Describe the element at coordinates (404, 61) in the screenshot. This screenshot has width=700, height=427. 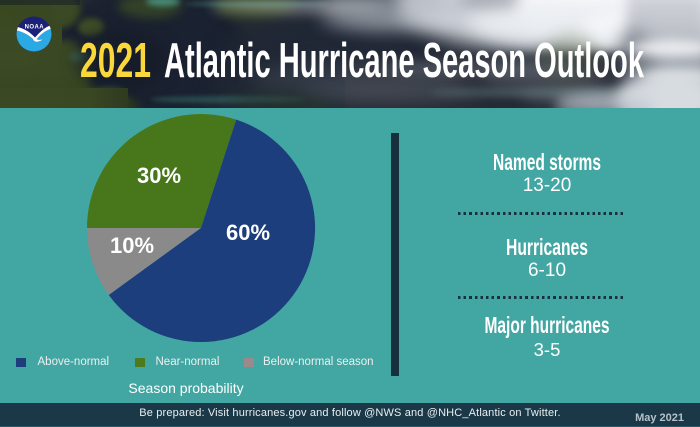
I see `svg-text:Atlantic Hurricane Season Outl: Atlantic Hurricane Season Outlook` at that location.